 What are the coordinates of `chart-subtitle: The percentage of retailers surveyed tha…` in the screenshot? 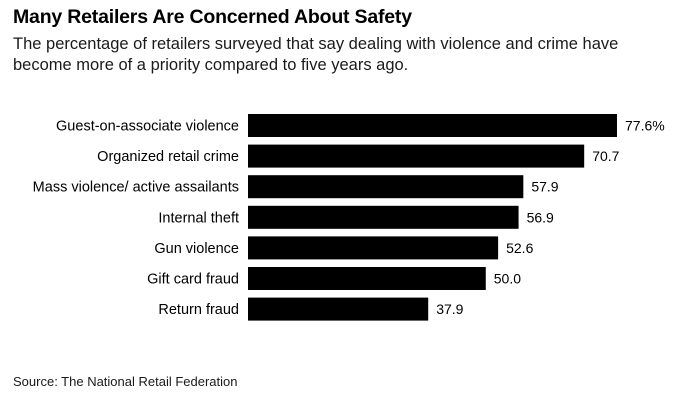 It's located at (316, 54).